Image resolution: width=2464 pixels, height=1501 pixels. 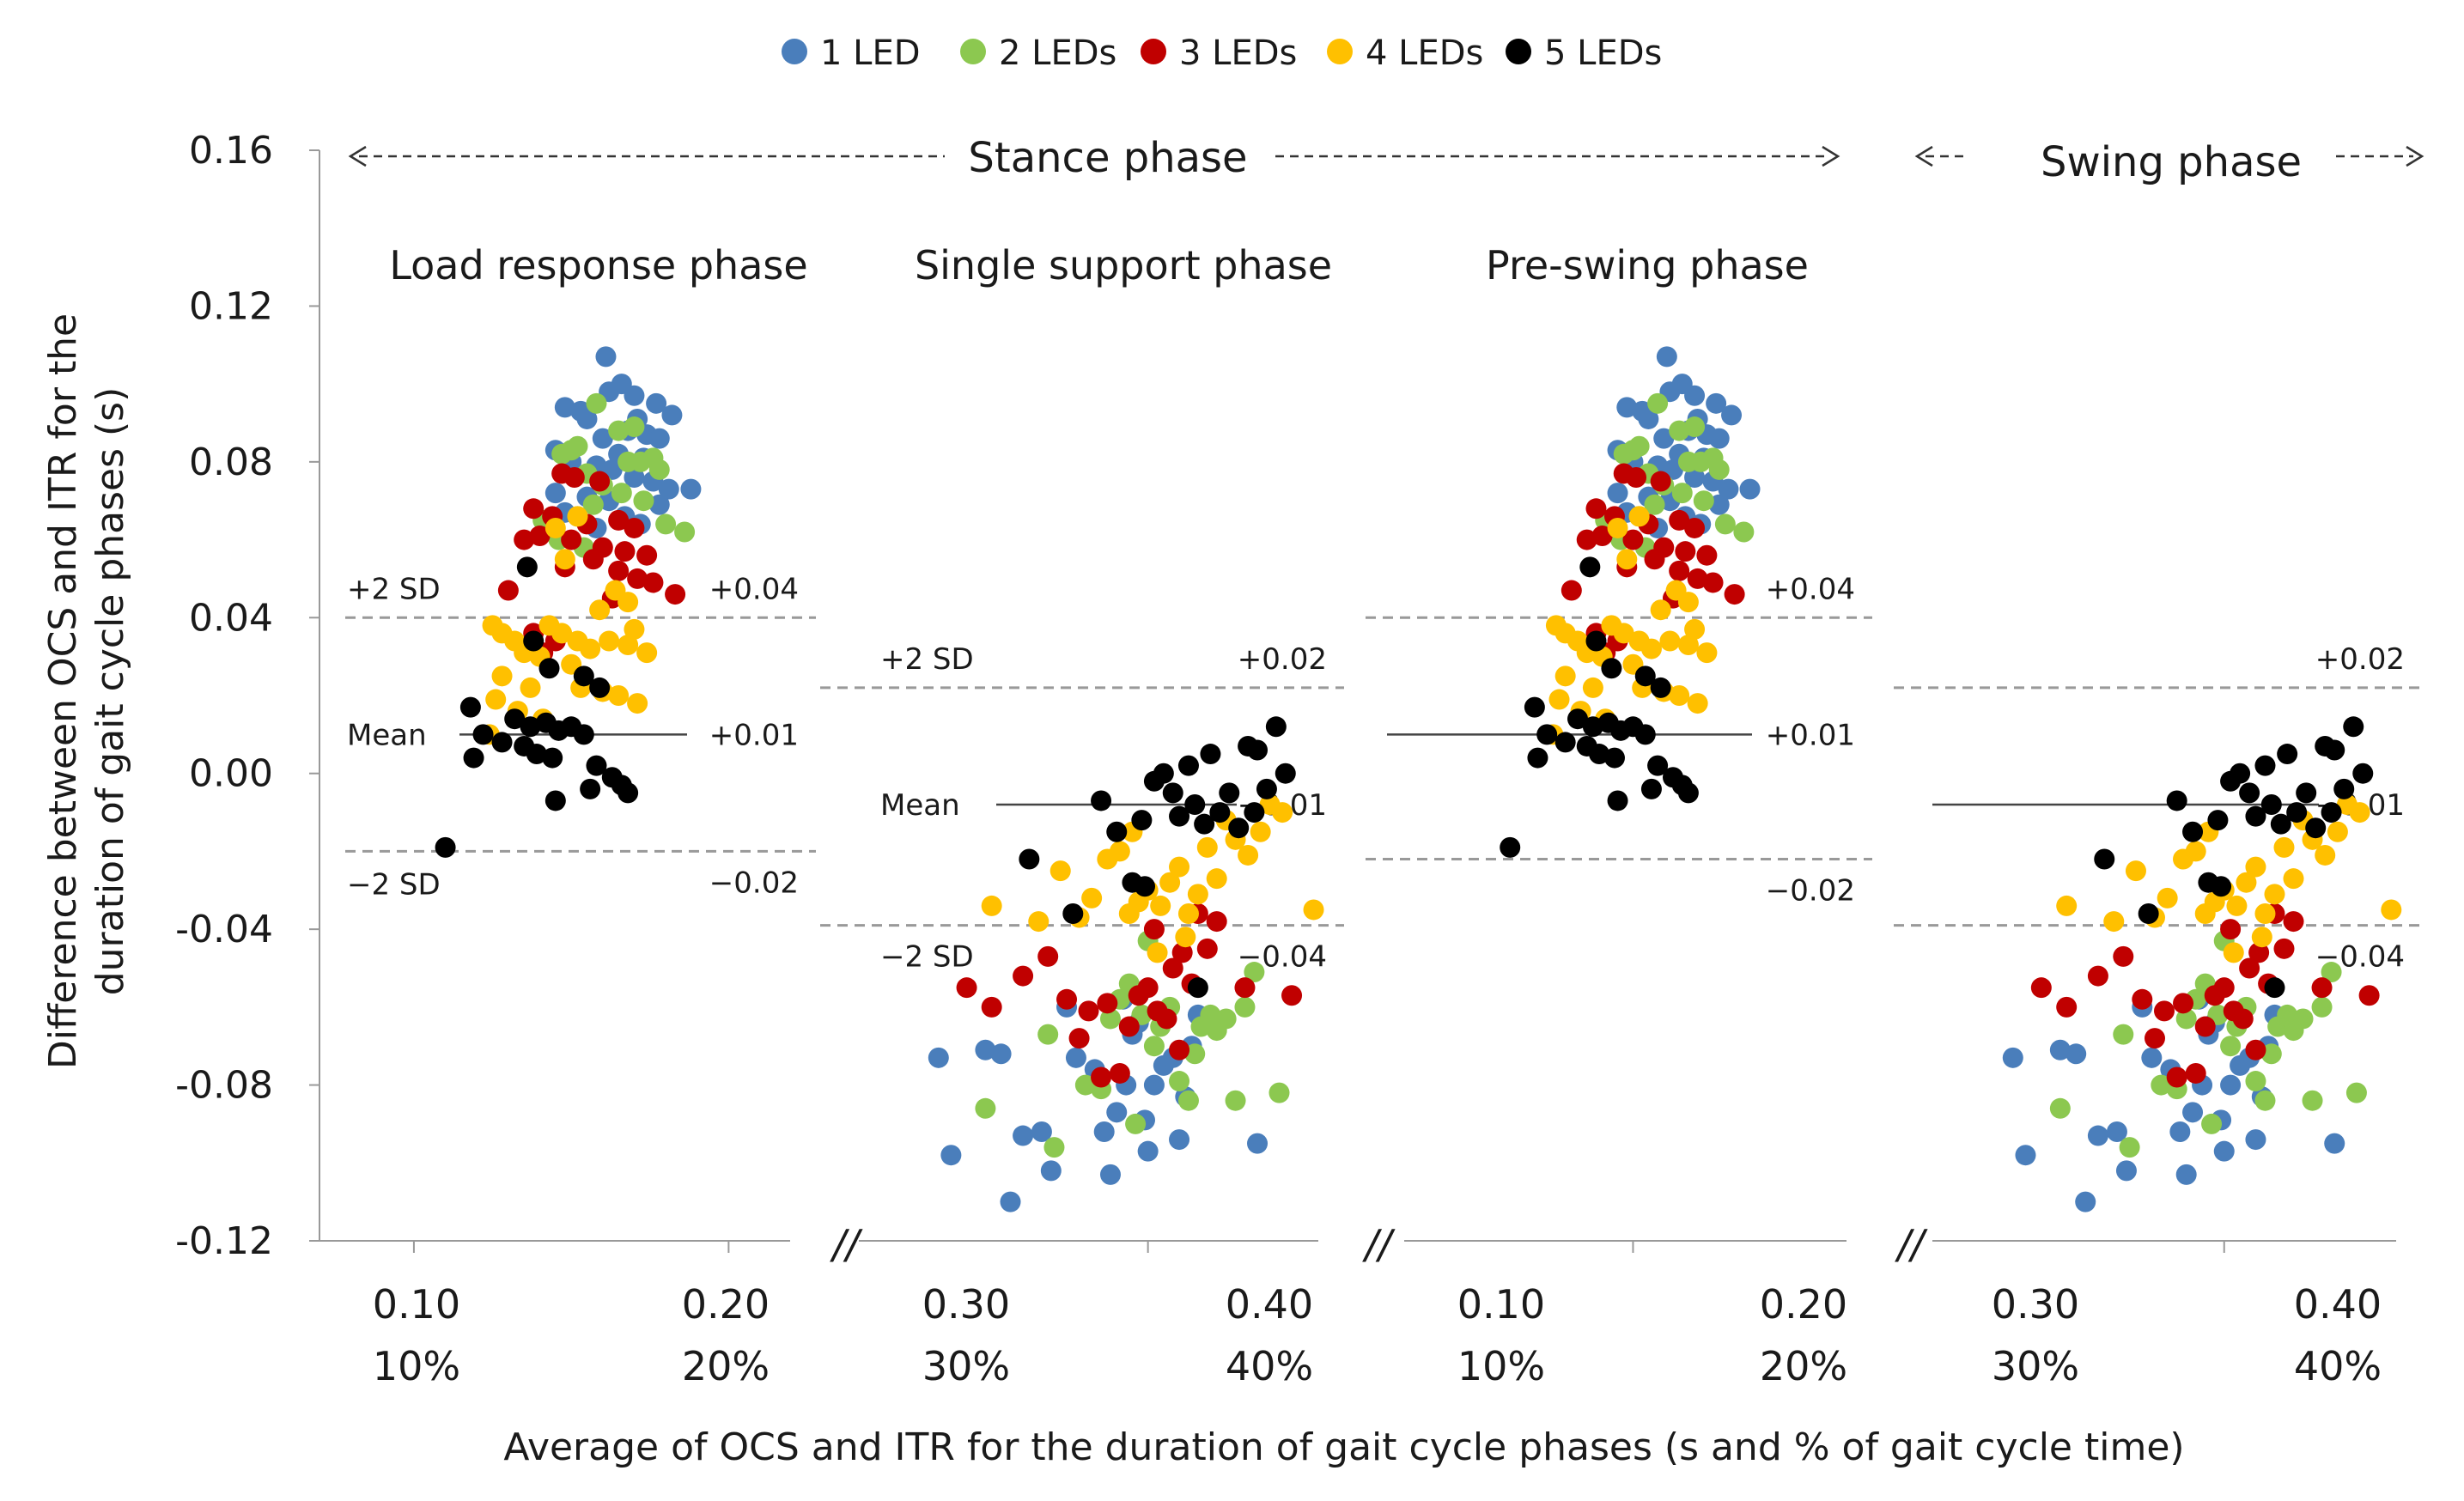 What do you see at coordinates (1630, 625) in the screenshot?
I see `series-4-leds` at bounding box center [1630, 625].